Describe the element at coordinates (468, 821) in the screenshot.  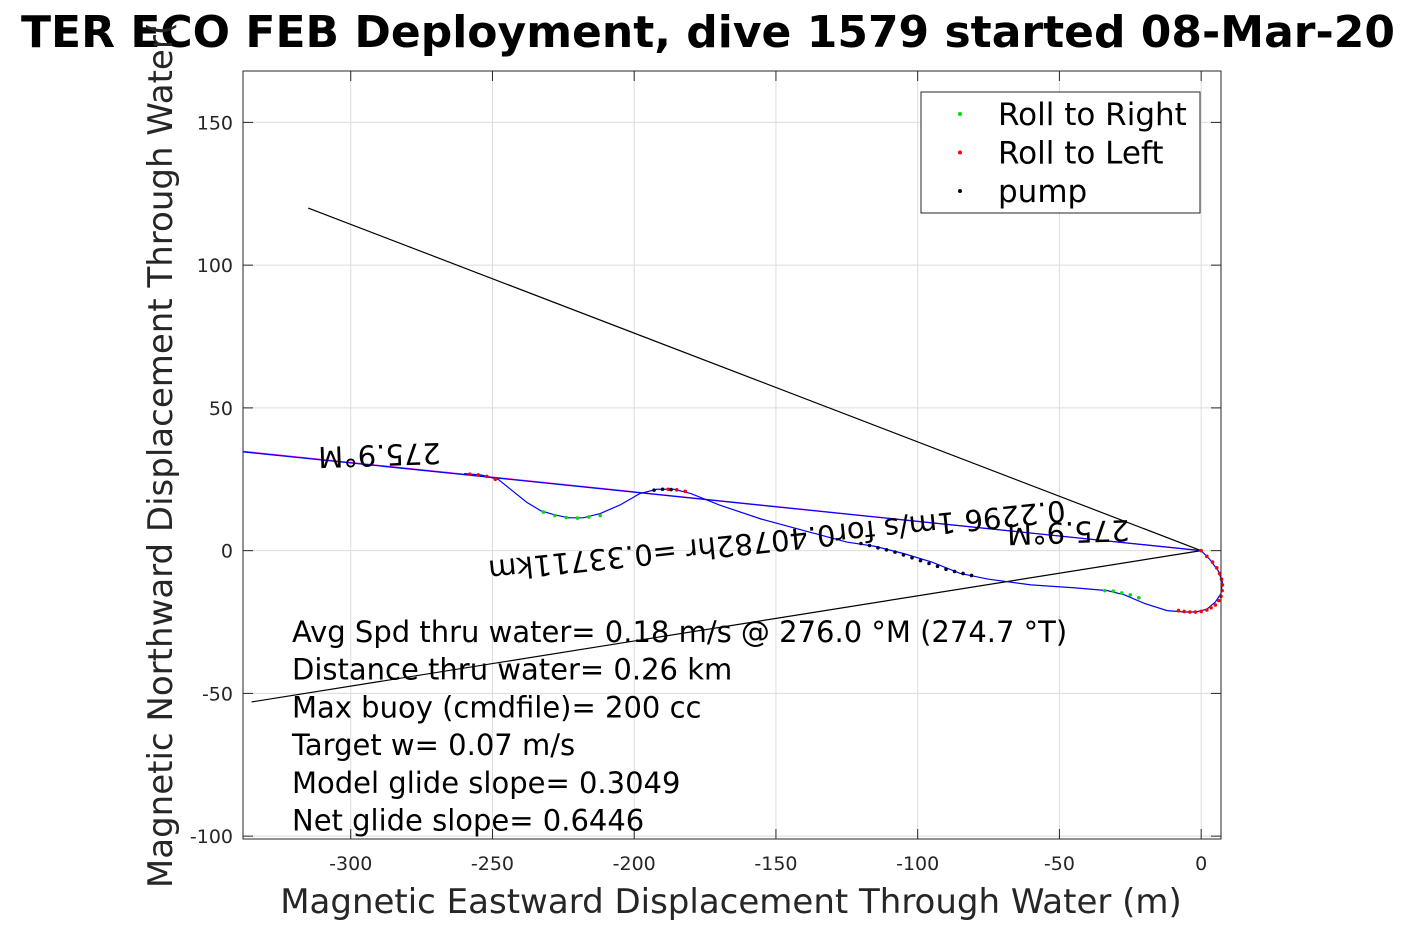
I see `stat-line: Net glide slope= 0.6446` at that location.